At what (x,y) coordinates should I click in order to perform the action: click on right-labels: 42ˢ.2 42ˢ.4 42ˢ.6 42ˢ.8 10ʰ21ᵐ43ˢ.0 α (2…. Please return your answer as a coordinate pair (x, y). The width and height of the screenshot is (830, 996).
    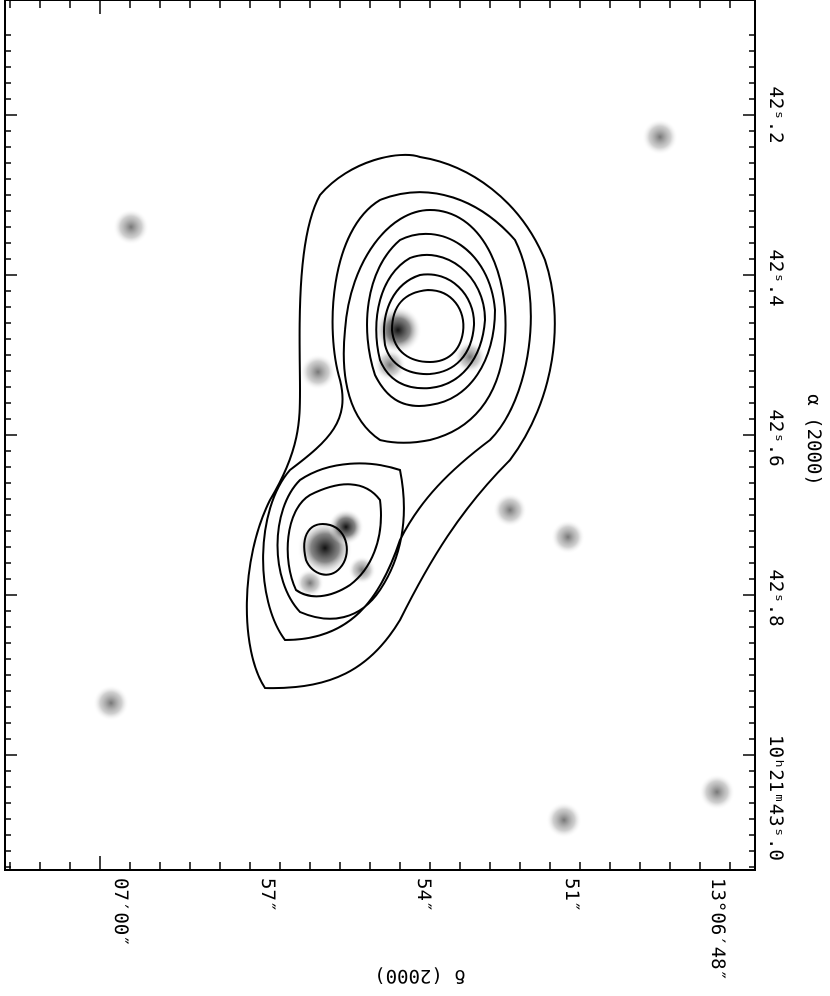
    Looking at the image, I should click on (795, 473).